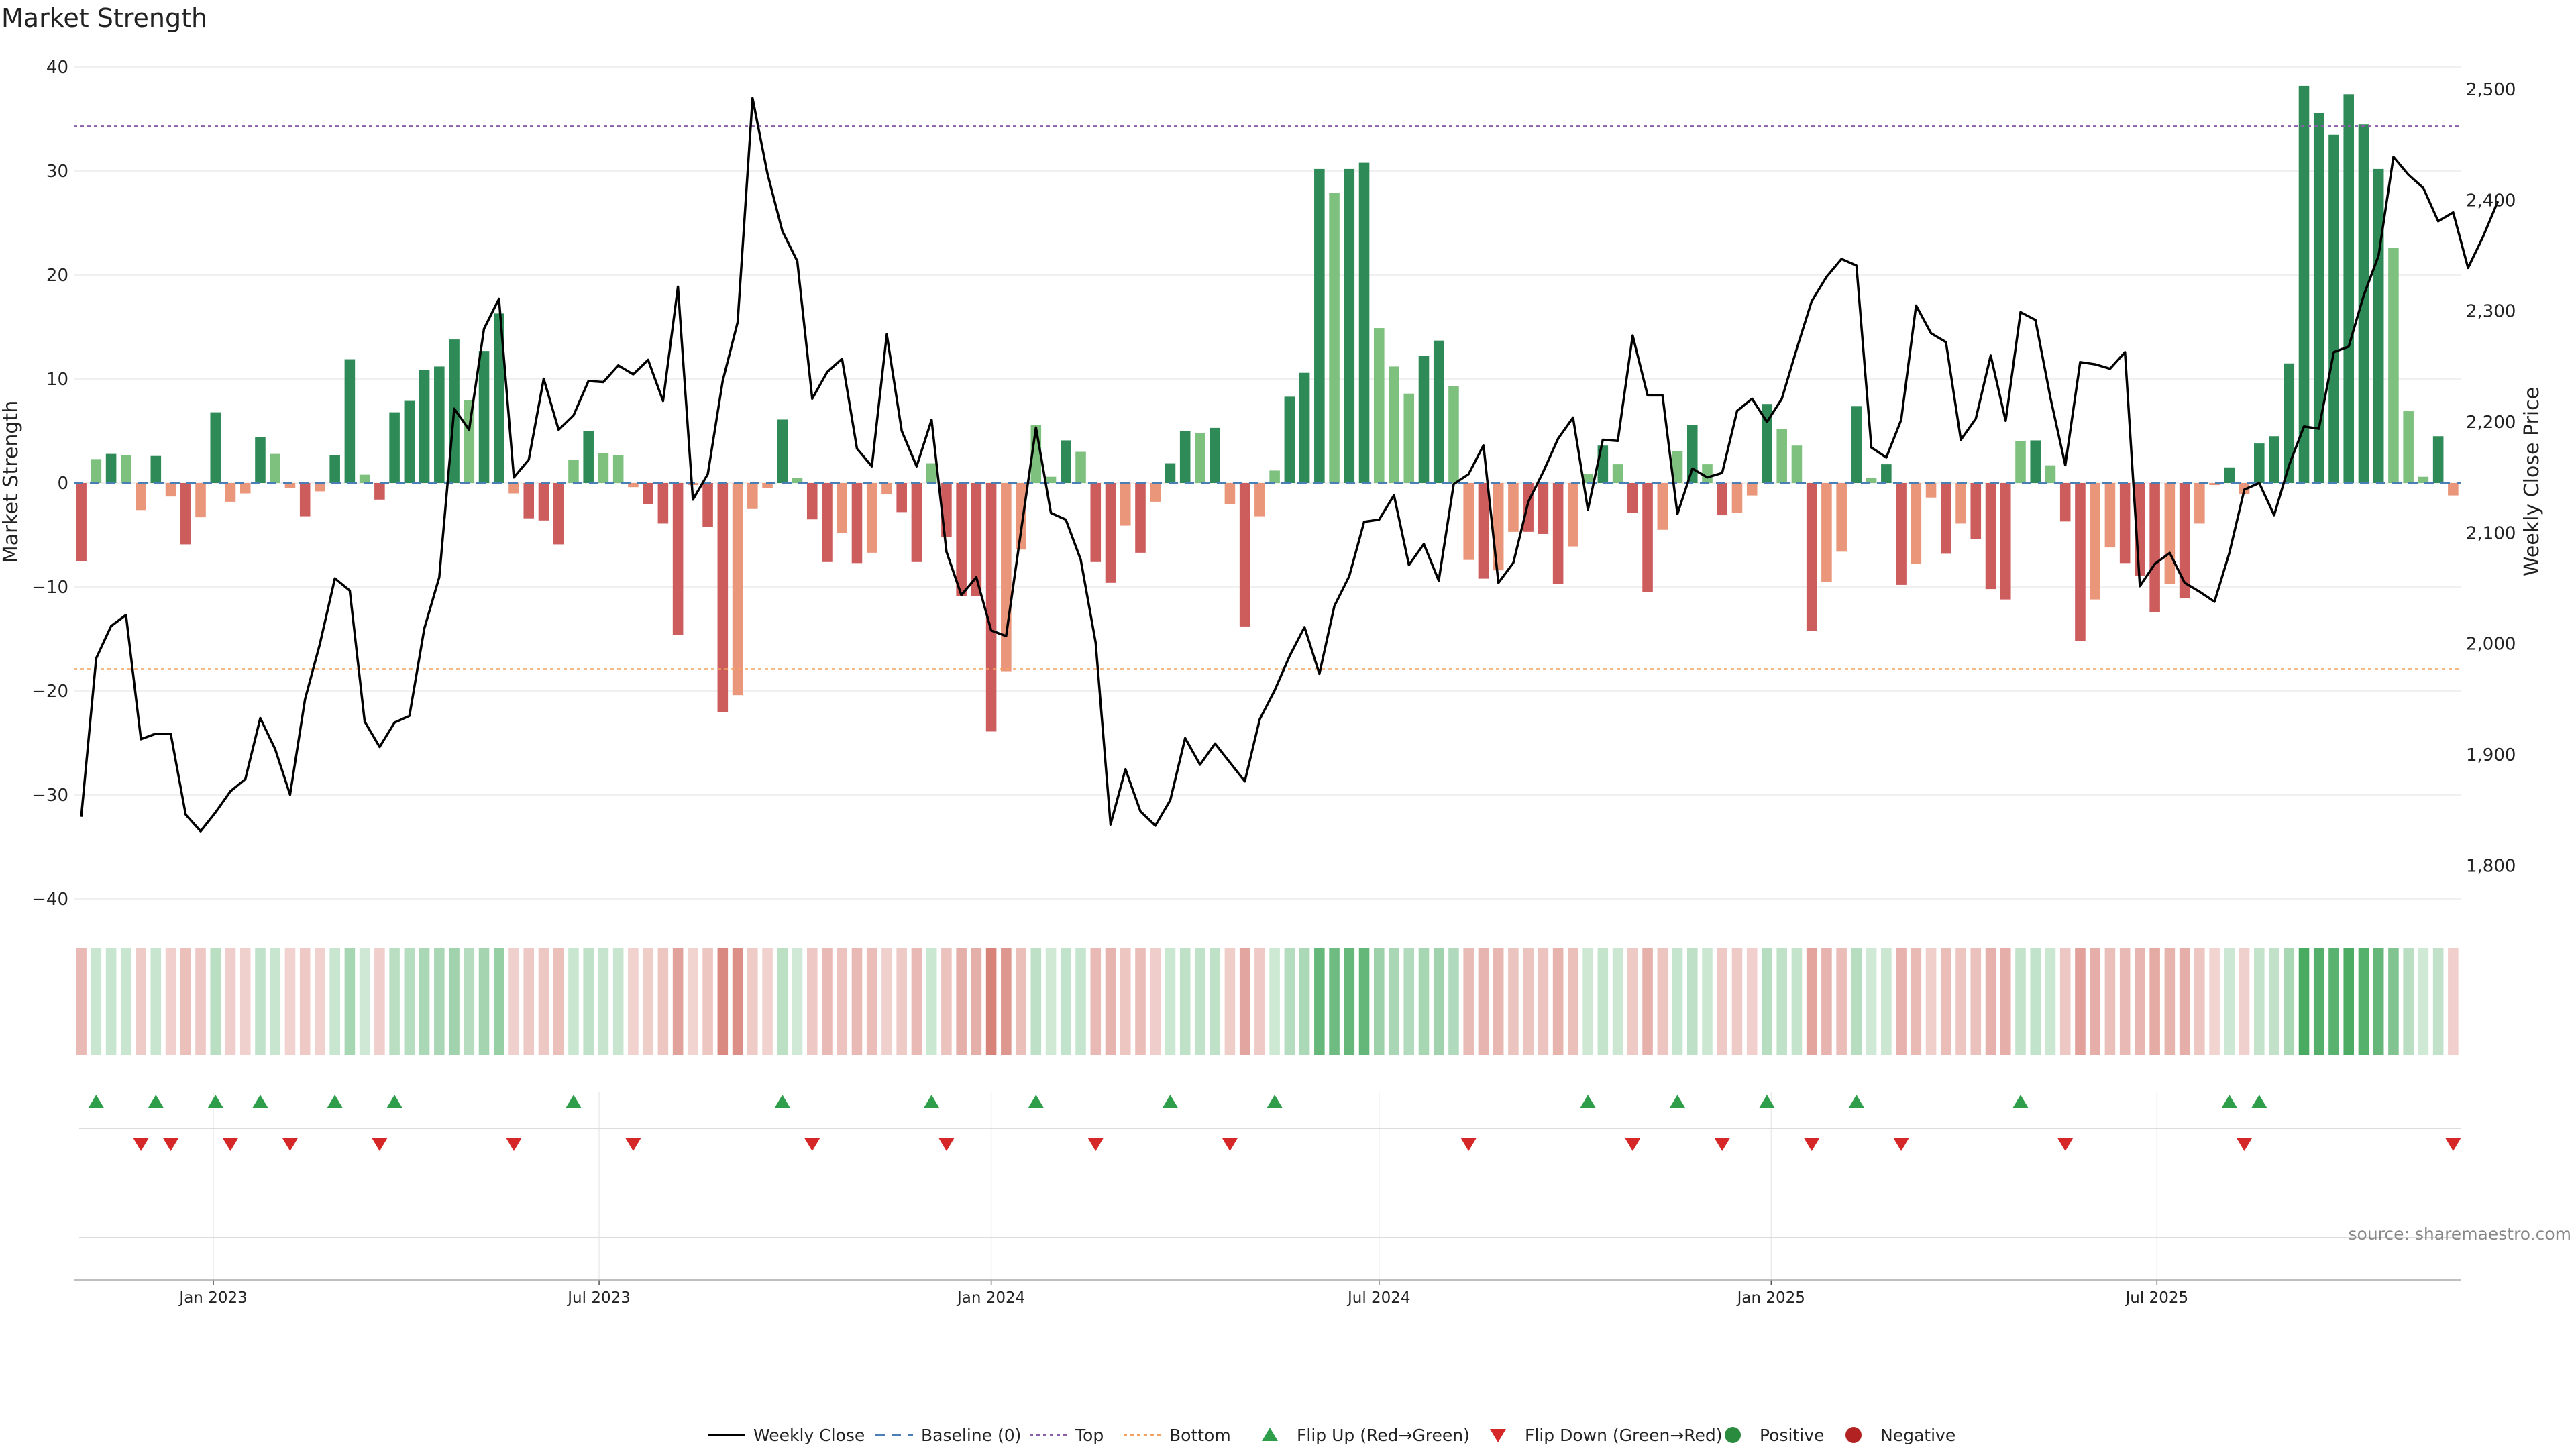 The height and width of the screenshot is (1449, 2576). What do you see at coordinates (990, 1298) in the screenshot?
I see `x-tick-label: Jan 2024` at bounding box center [990, 1298].